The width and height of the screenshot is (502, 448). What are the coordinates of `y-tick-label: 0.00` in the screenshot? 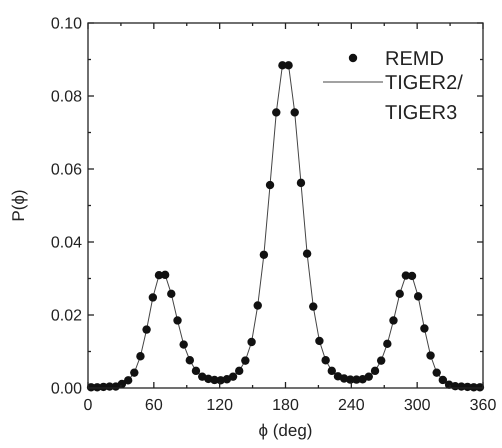 It's located at (66, 389).